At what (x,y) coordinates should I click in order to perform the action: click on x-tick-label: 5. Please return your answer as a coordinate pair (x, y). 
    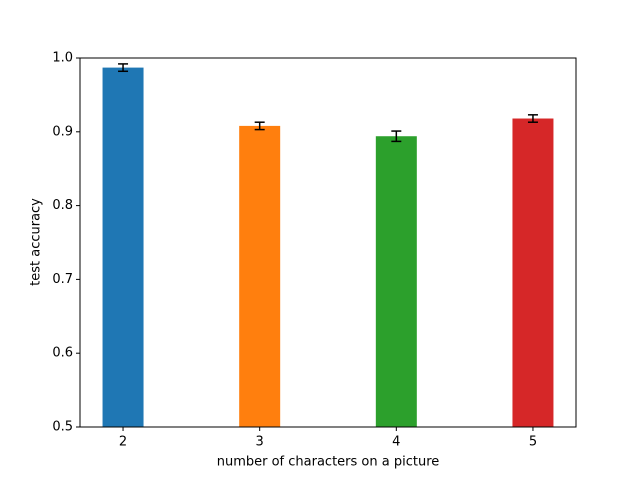
    Looking at the image, I should click on (533, 442).